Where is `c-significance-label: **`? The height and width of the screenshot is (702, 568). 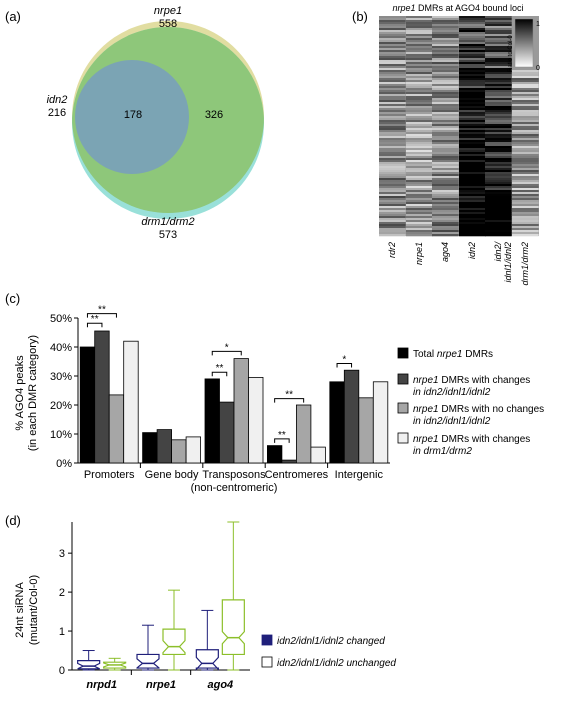 c-significance-label: ** is located at coordinates (289, 395).